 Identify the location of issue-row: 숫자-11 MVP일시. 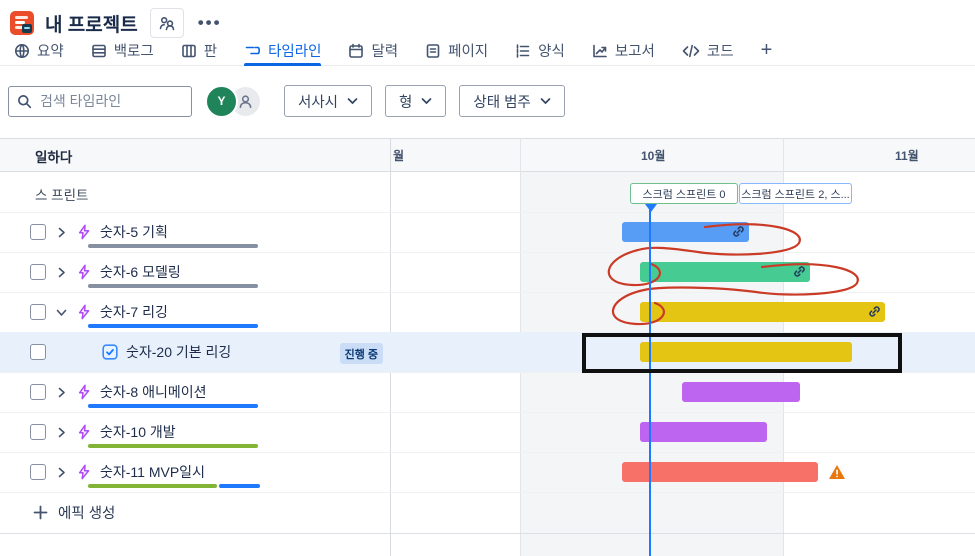
(195, 472).